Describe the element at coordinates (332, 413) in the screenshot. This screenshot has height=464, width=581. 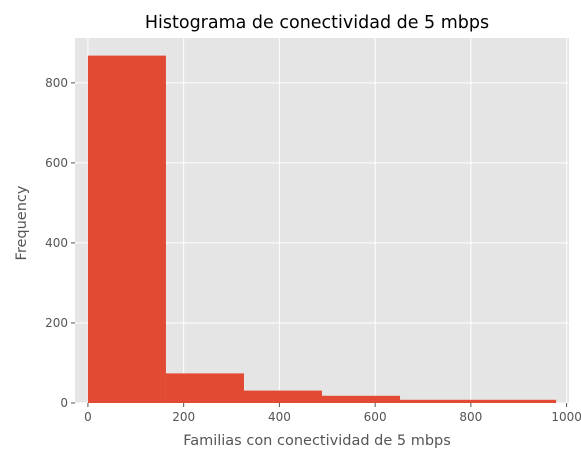
I see `x-axis-ticks: 0 200 400 600 800 1000` at that location.